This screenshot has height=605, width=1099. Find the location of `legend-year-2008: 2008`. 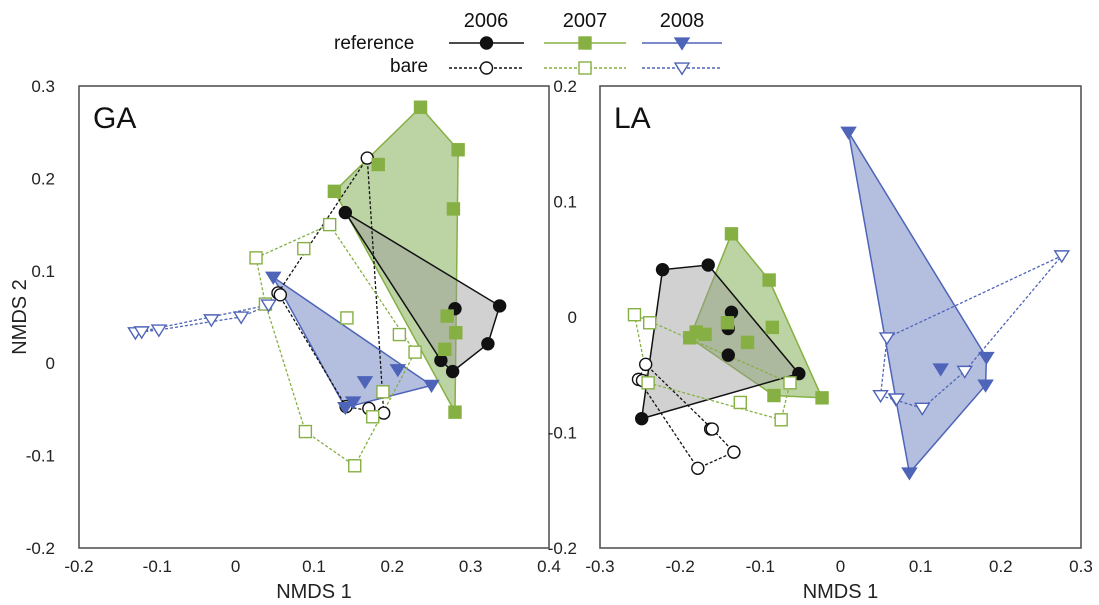

legend-year-2008: 2008 is located at coordinates (682, 21).